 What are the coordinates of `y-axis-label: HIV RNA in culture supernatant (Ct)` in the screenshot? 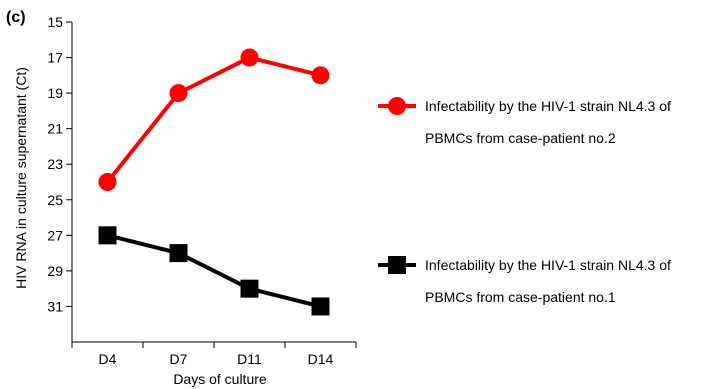 It's located at (21, 178).